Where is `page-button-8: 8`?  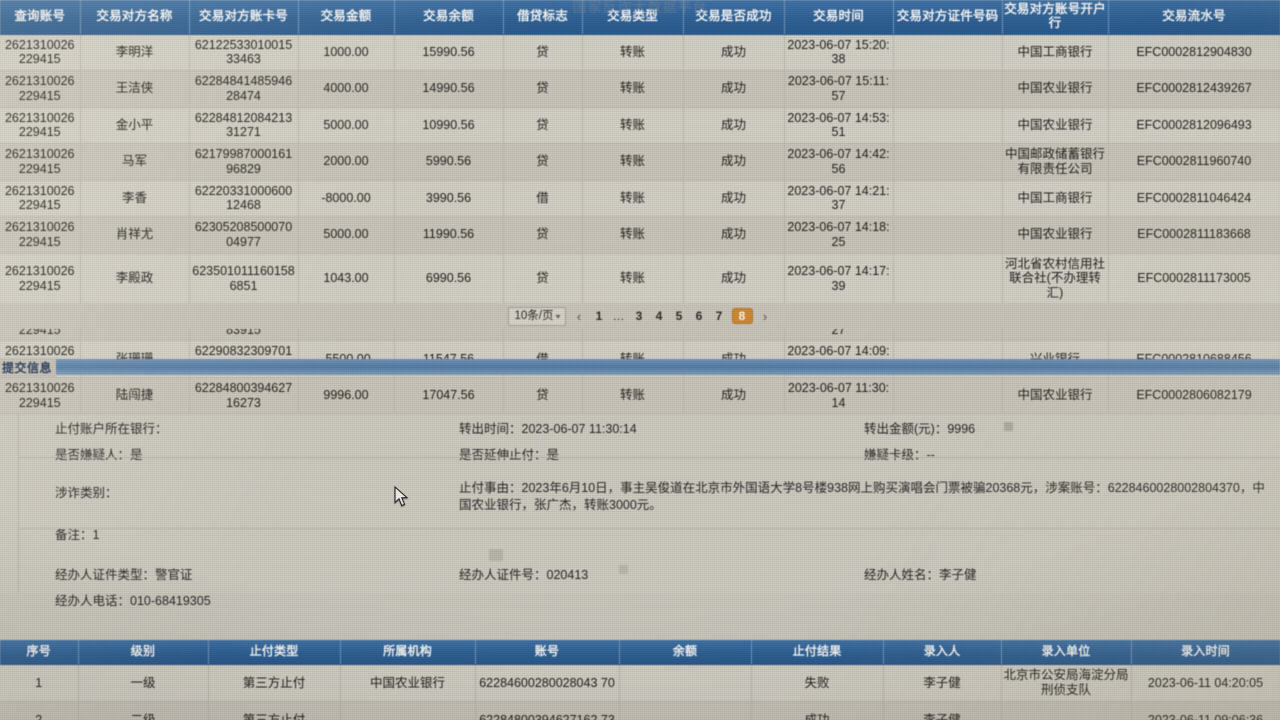
page-button-8: 8 is located at coordinates (742, 316).